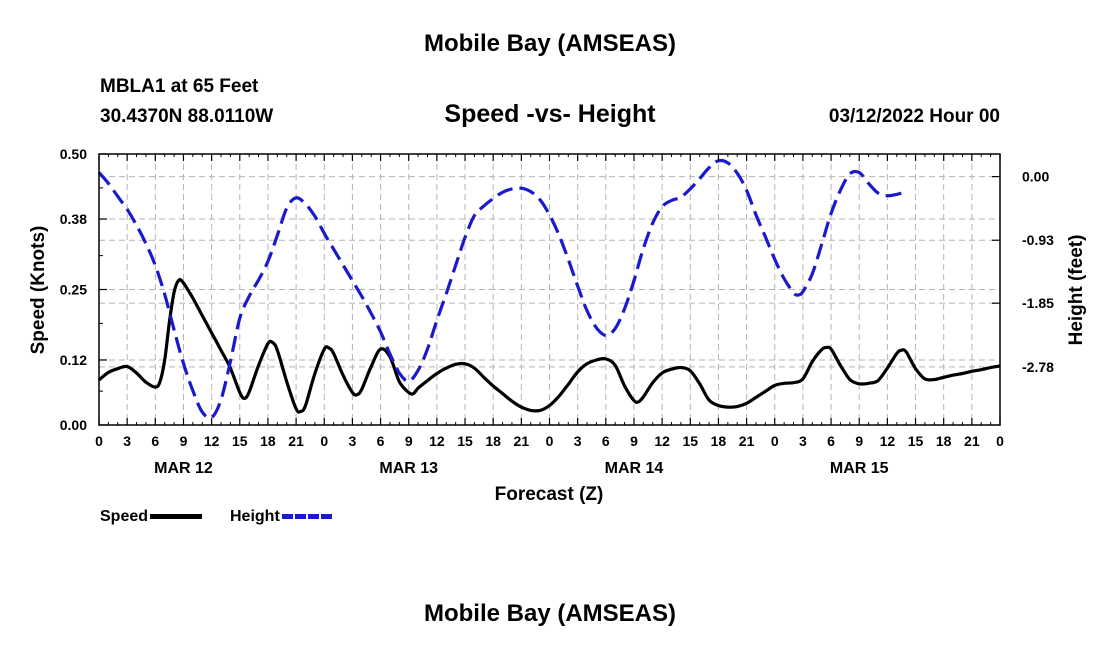 This screenshot has width=1100, height=650. I want to click on main-title: Mobile Bay (AMSEAS), so click(550, 43).